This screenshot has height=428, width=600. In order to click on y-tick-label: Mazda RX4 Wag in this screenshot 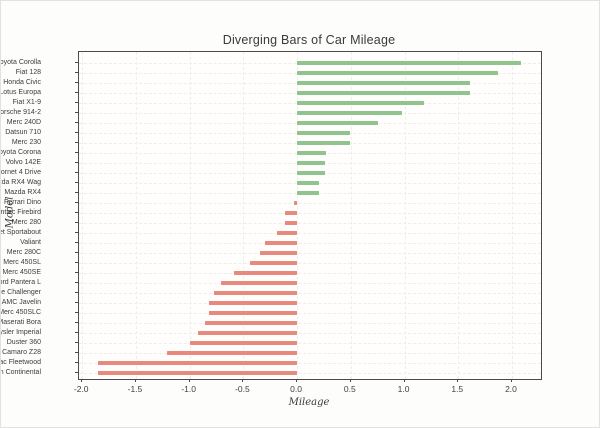, I will do `click(21, 182)`.